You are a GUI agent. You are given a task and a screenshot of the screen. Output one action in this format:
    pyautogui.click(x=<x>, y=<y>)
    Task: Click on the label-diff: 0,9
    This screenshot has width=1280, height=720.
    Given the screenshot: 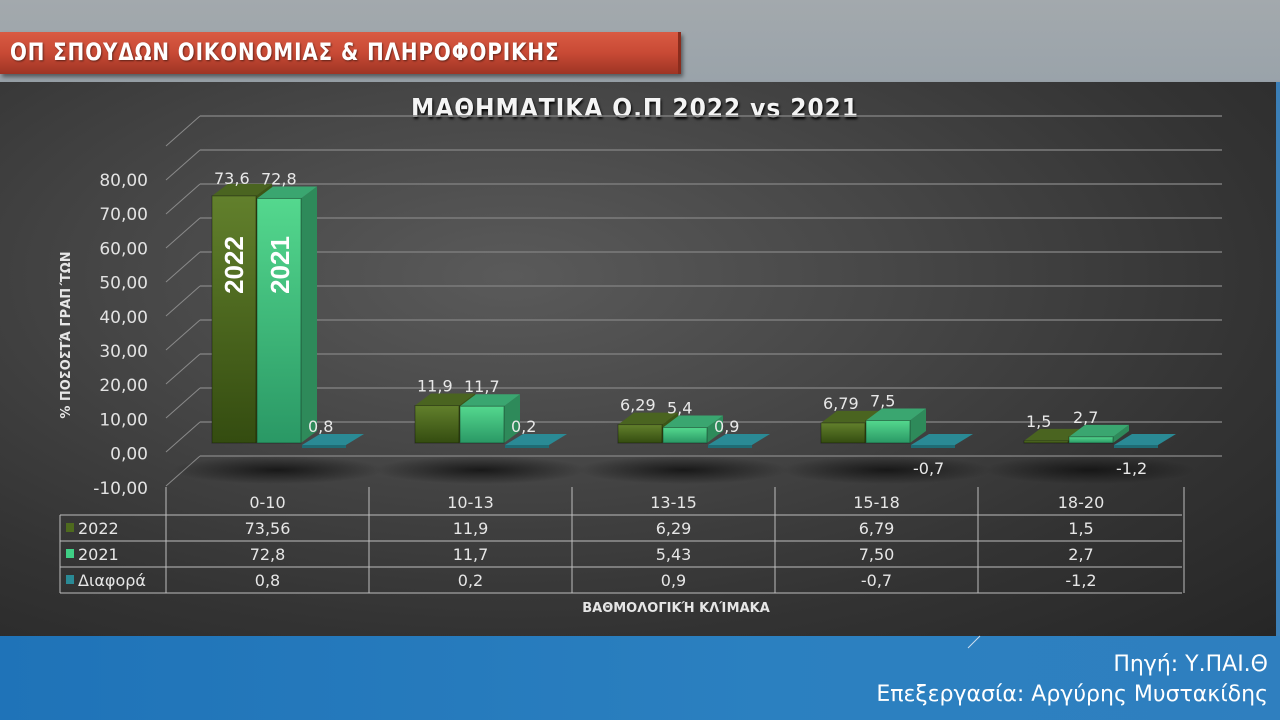 What is the action you would take?
    pyautogui.click(x=726, y=426)
    